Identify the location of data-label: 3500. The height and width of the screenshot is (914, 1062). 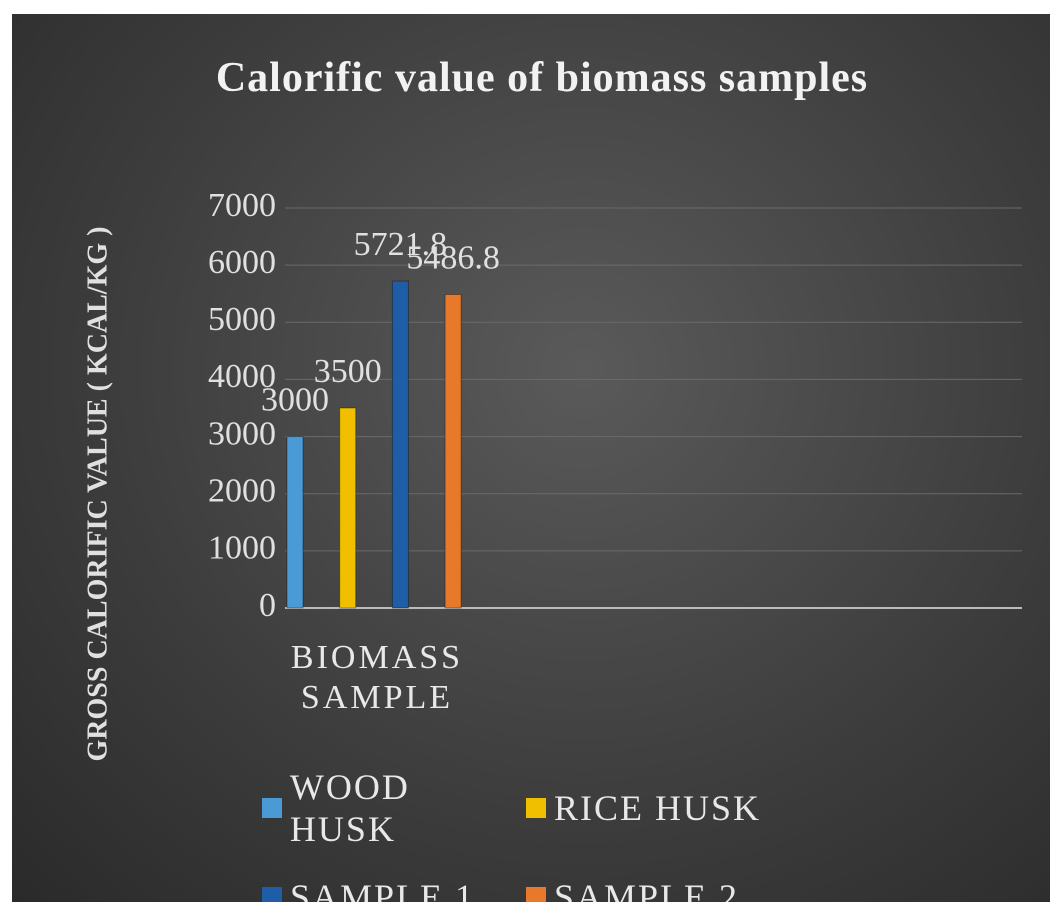
(348, 371).